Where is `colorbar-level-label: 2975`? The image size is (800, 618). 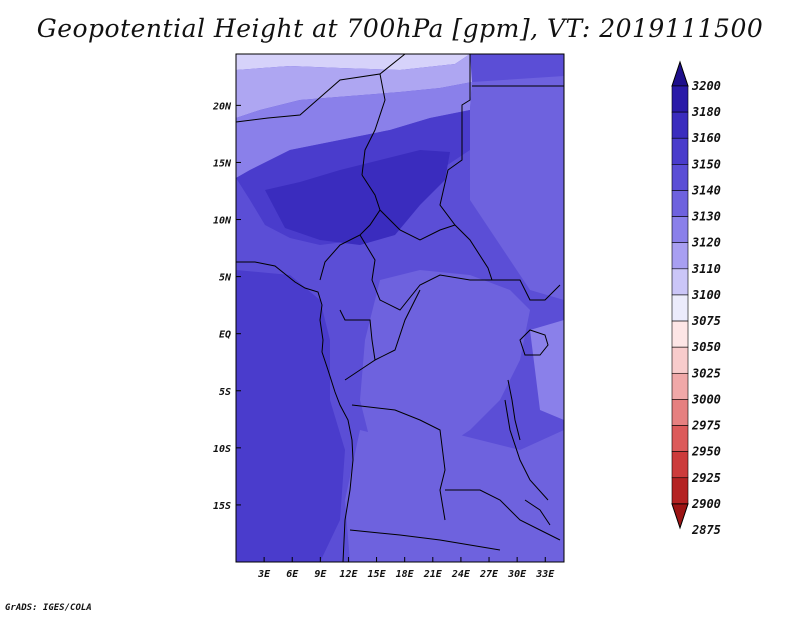 colorbar-level-label: 2975 is located at coordinates (706, 426).